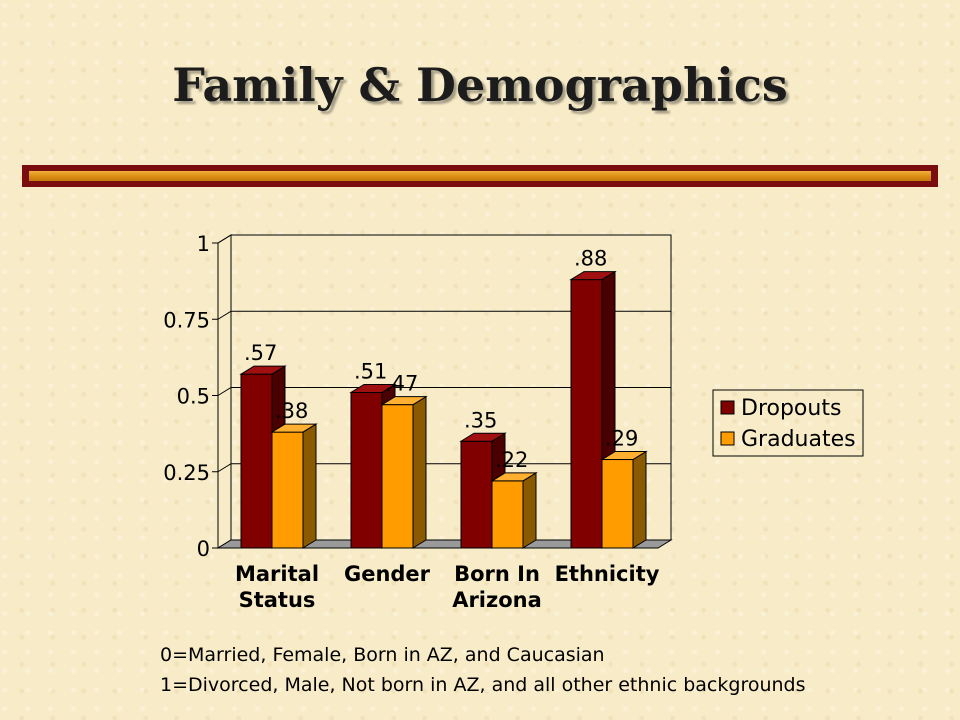 Image resolution: width=960 pixels, height=720 pixels. Describe the element at coordinates (511, 460) in the screenshot. I see `data-label: .22` at that location.